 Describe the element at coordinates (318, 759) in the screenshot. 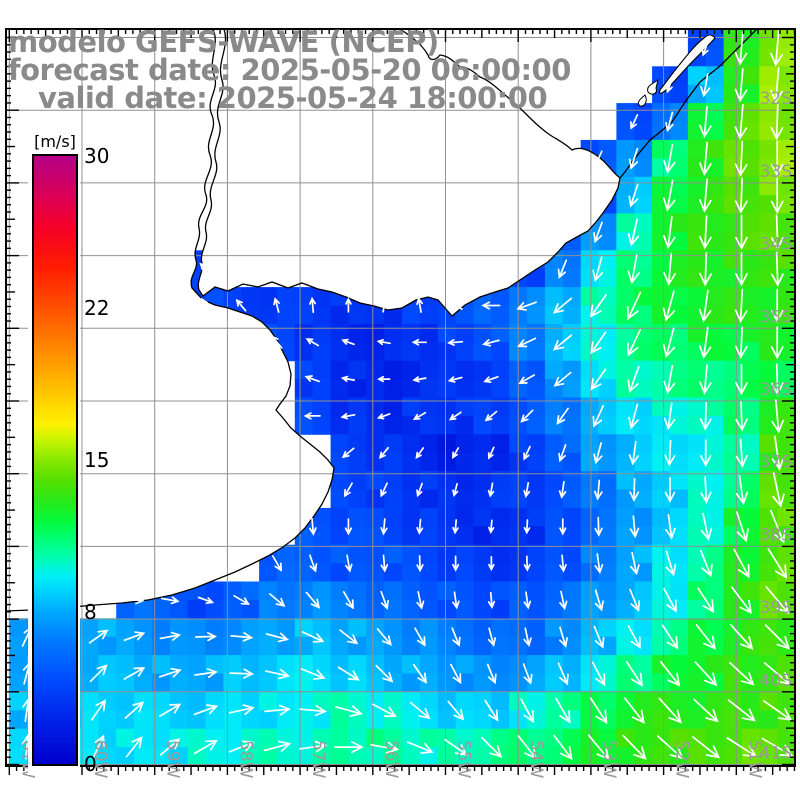

I see `longitude-label: 57W` at that location.